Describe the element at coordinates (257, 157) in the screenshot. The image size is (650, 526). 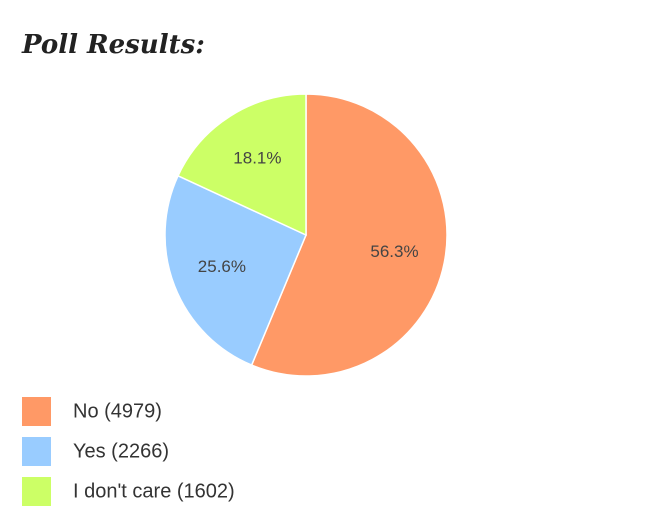
I see `slice-label: 18.1%` at that location.